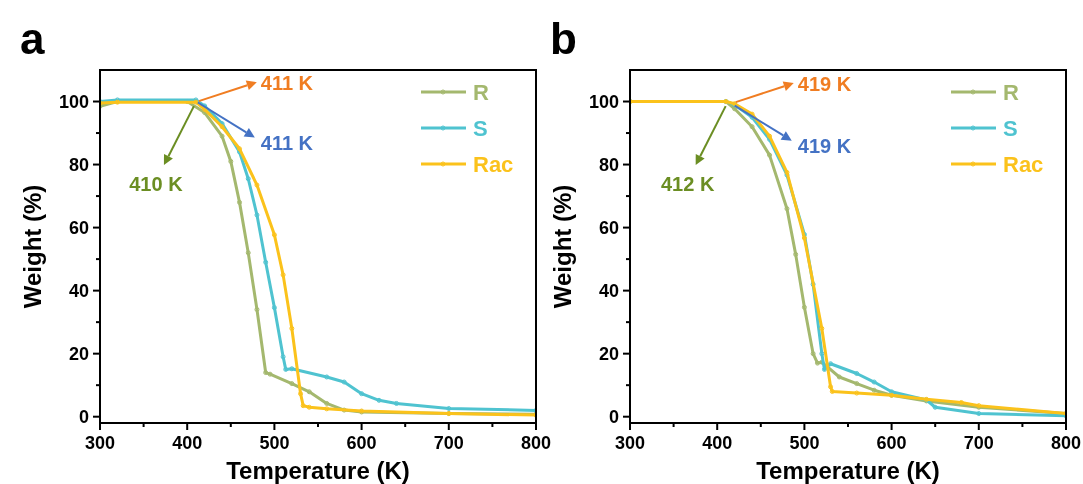 The image size is (1083, 484). Describe the element at coordinates (32, 38) in the screenshot. I see `chart-title: a` at that location.